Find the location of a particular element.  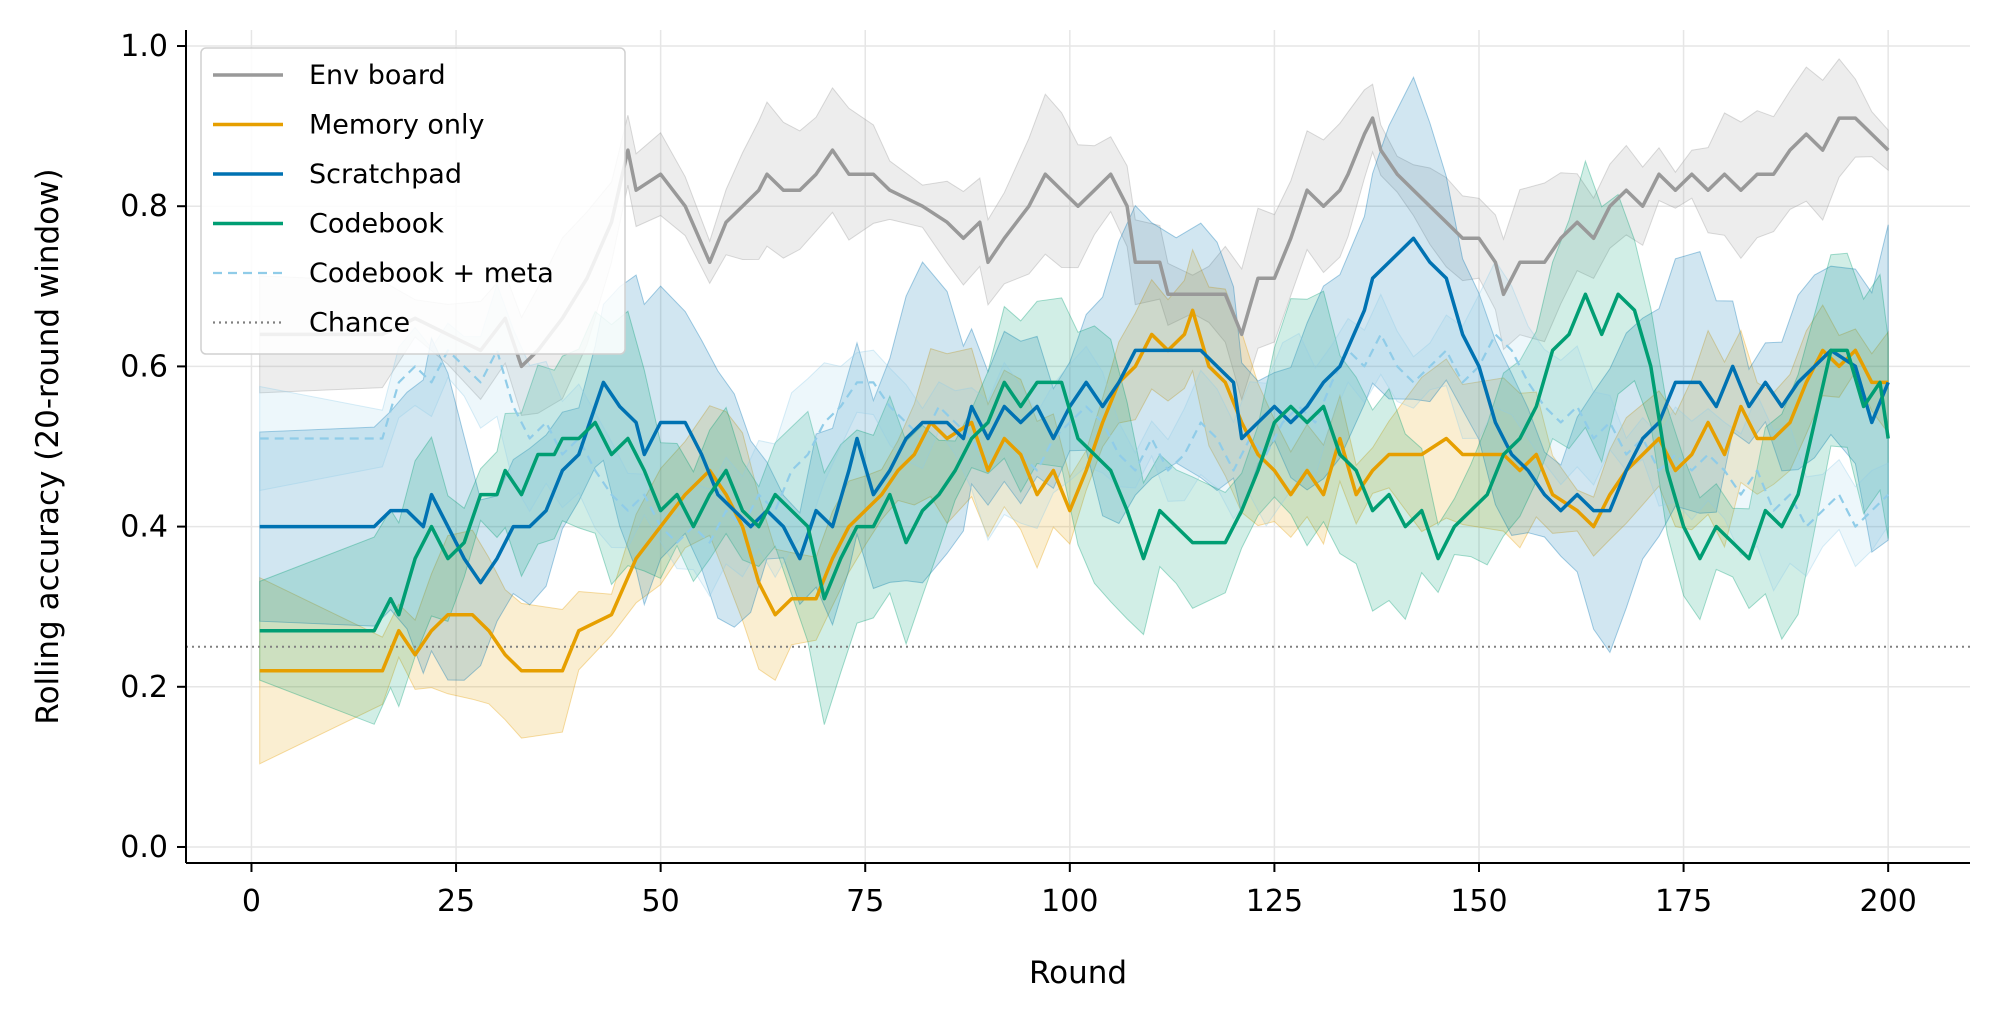

y-tick-label: 0.2 is located at coordinates (144, 687).